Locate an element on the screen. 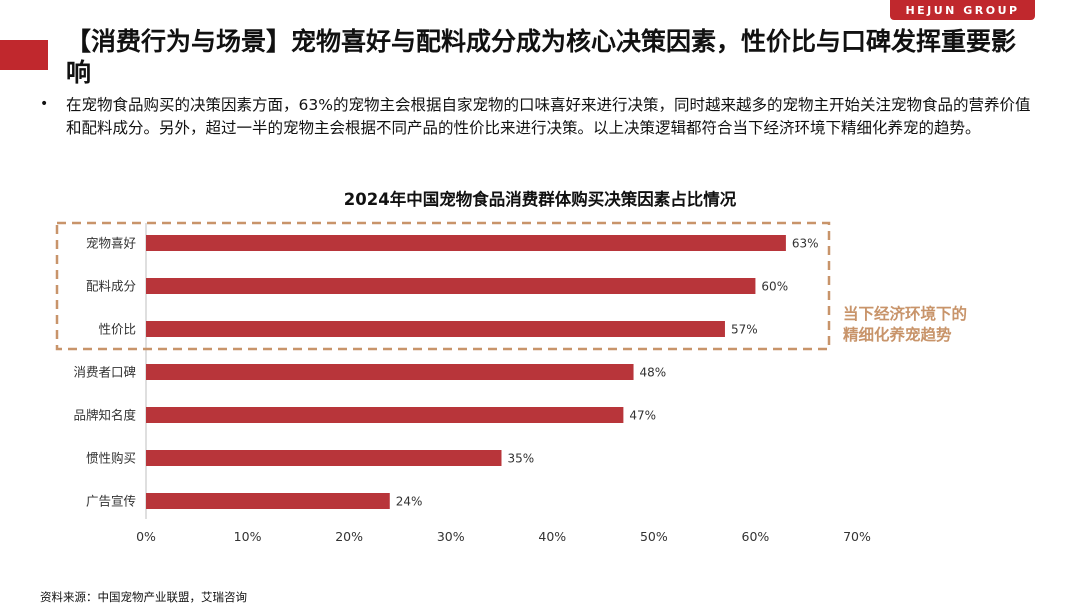  data-label: 60% is located at coordinates (774, 287).